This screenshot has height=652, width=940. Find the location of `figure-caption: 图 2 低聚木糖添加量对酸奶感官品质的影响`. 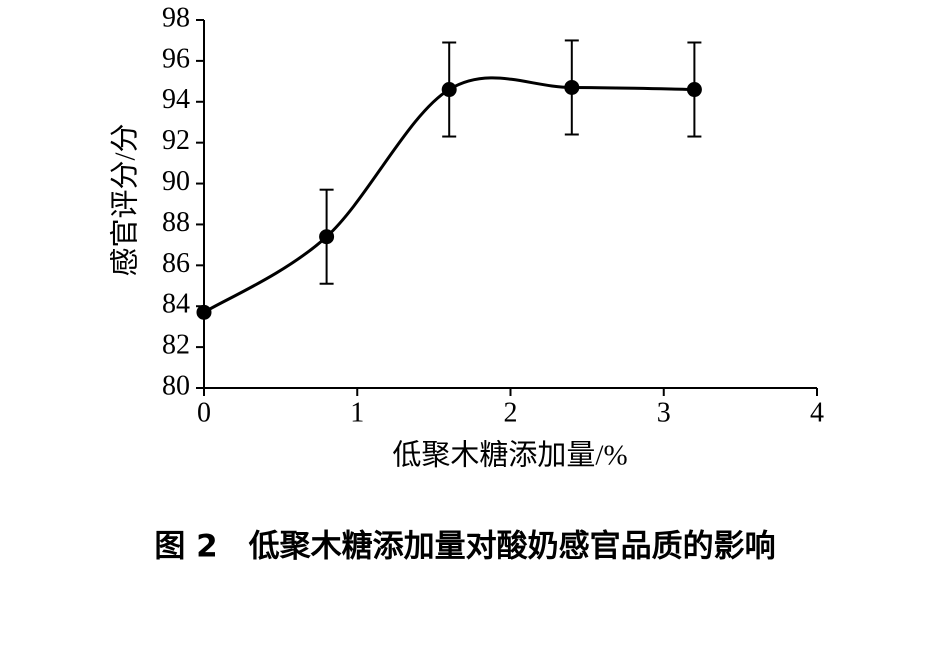

figure-caption: 图 2 低聚木糖添加量对酸奶感官品质的影响 is located at coordinates (464, 547).